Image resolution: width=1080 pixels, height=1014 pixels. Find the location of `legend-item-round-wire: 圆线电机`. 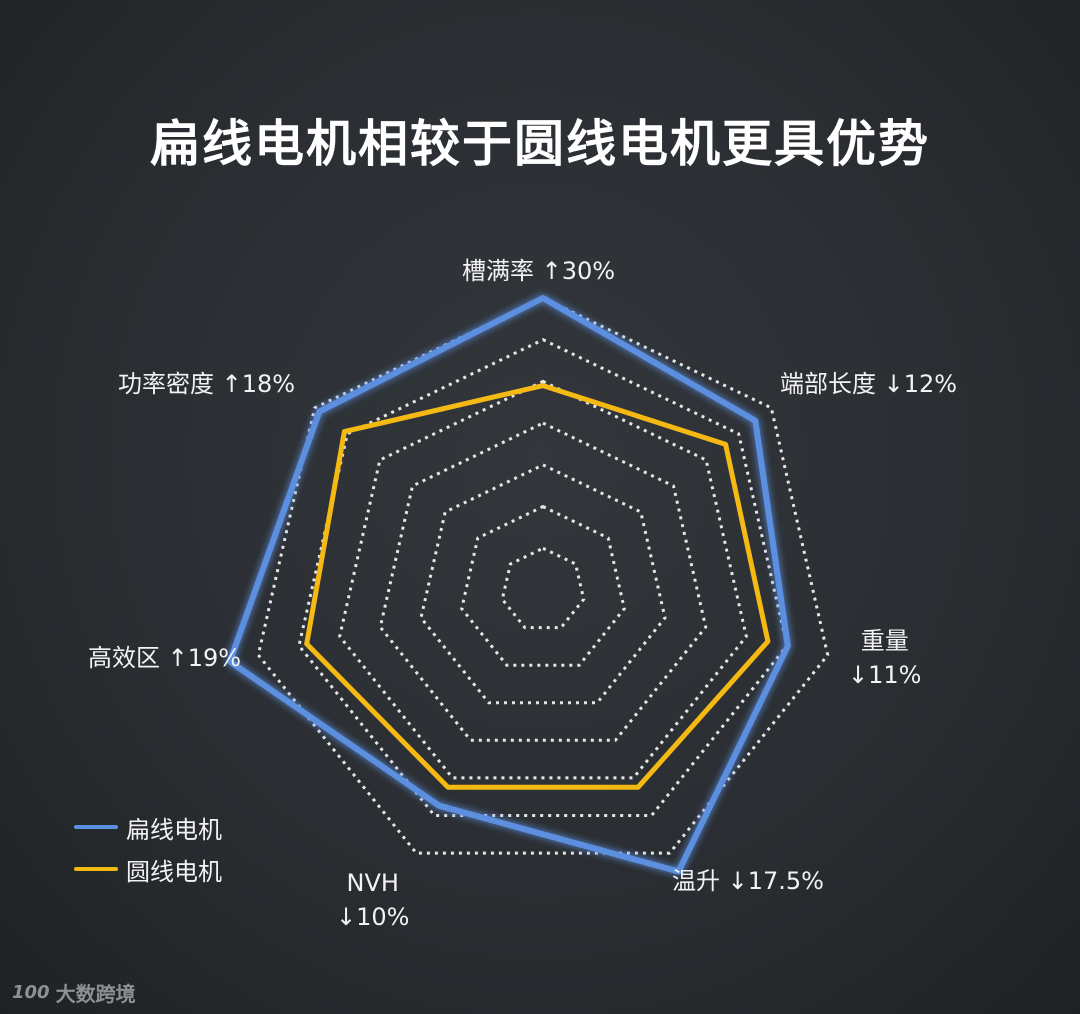

legend-item-round-wire: 圆线电机 is located at coordinates (148, 869).